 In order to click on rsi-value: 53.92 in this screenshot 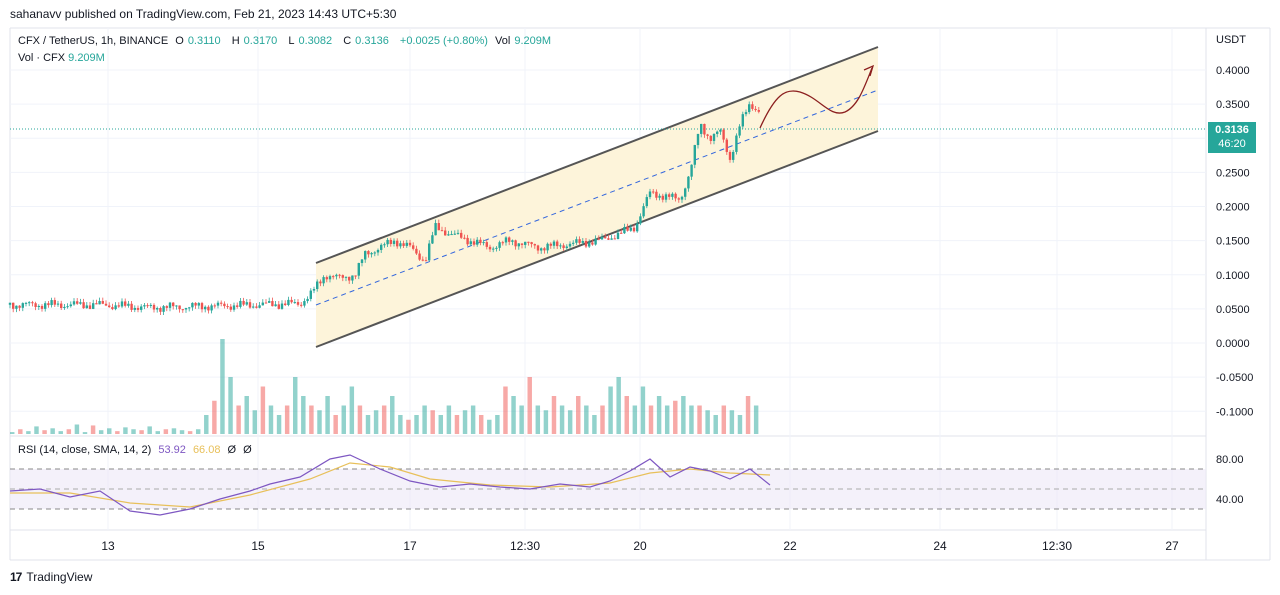, I will do `click(172, 450)`.